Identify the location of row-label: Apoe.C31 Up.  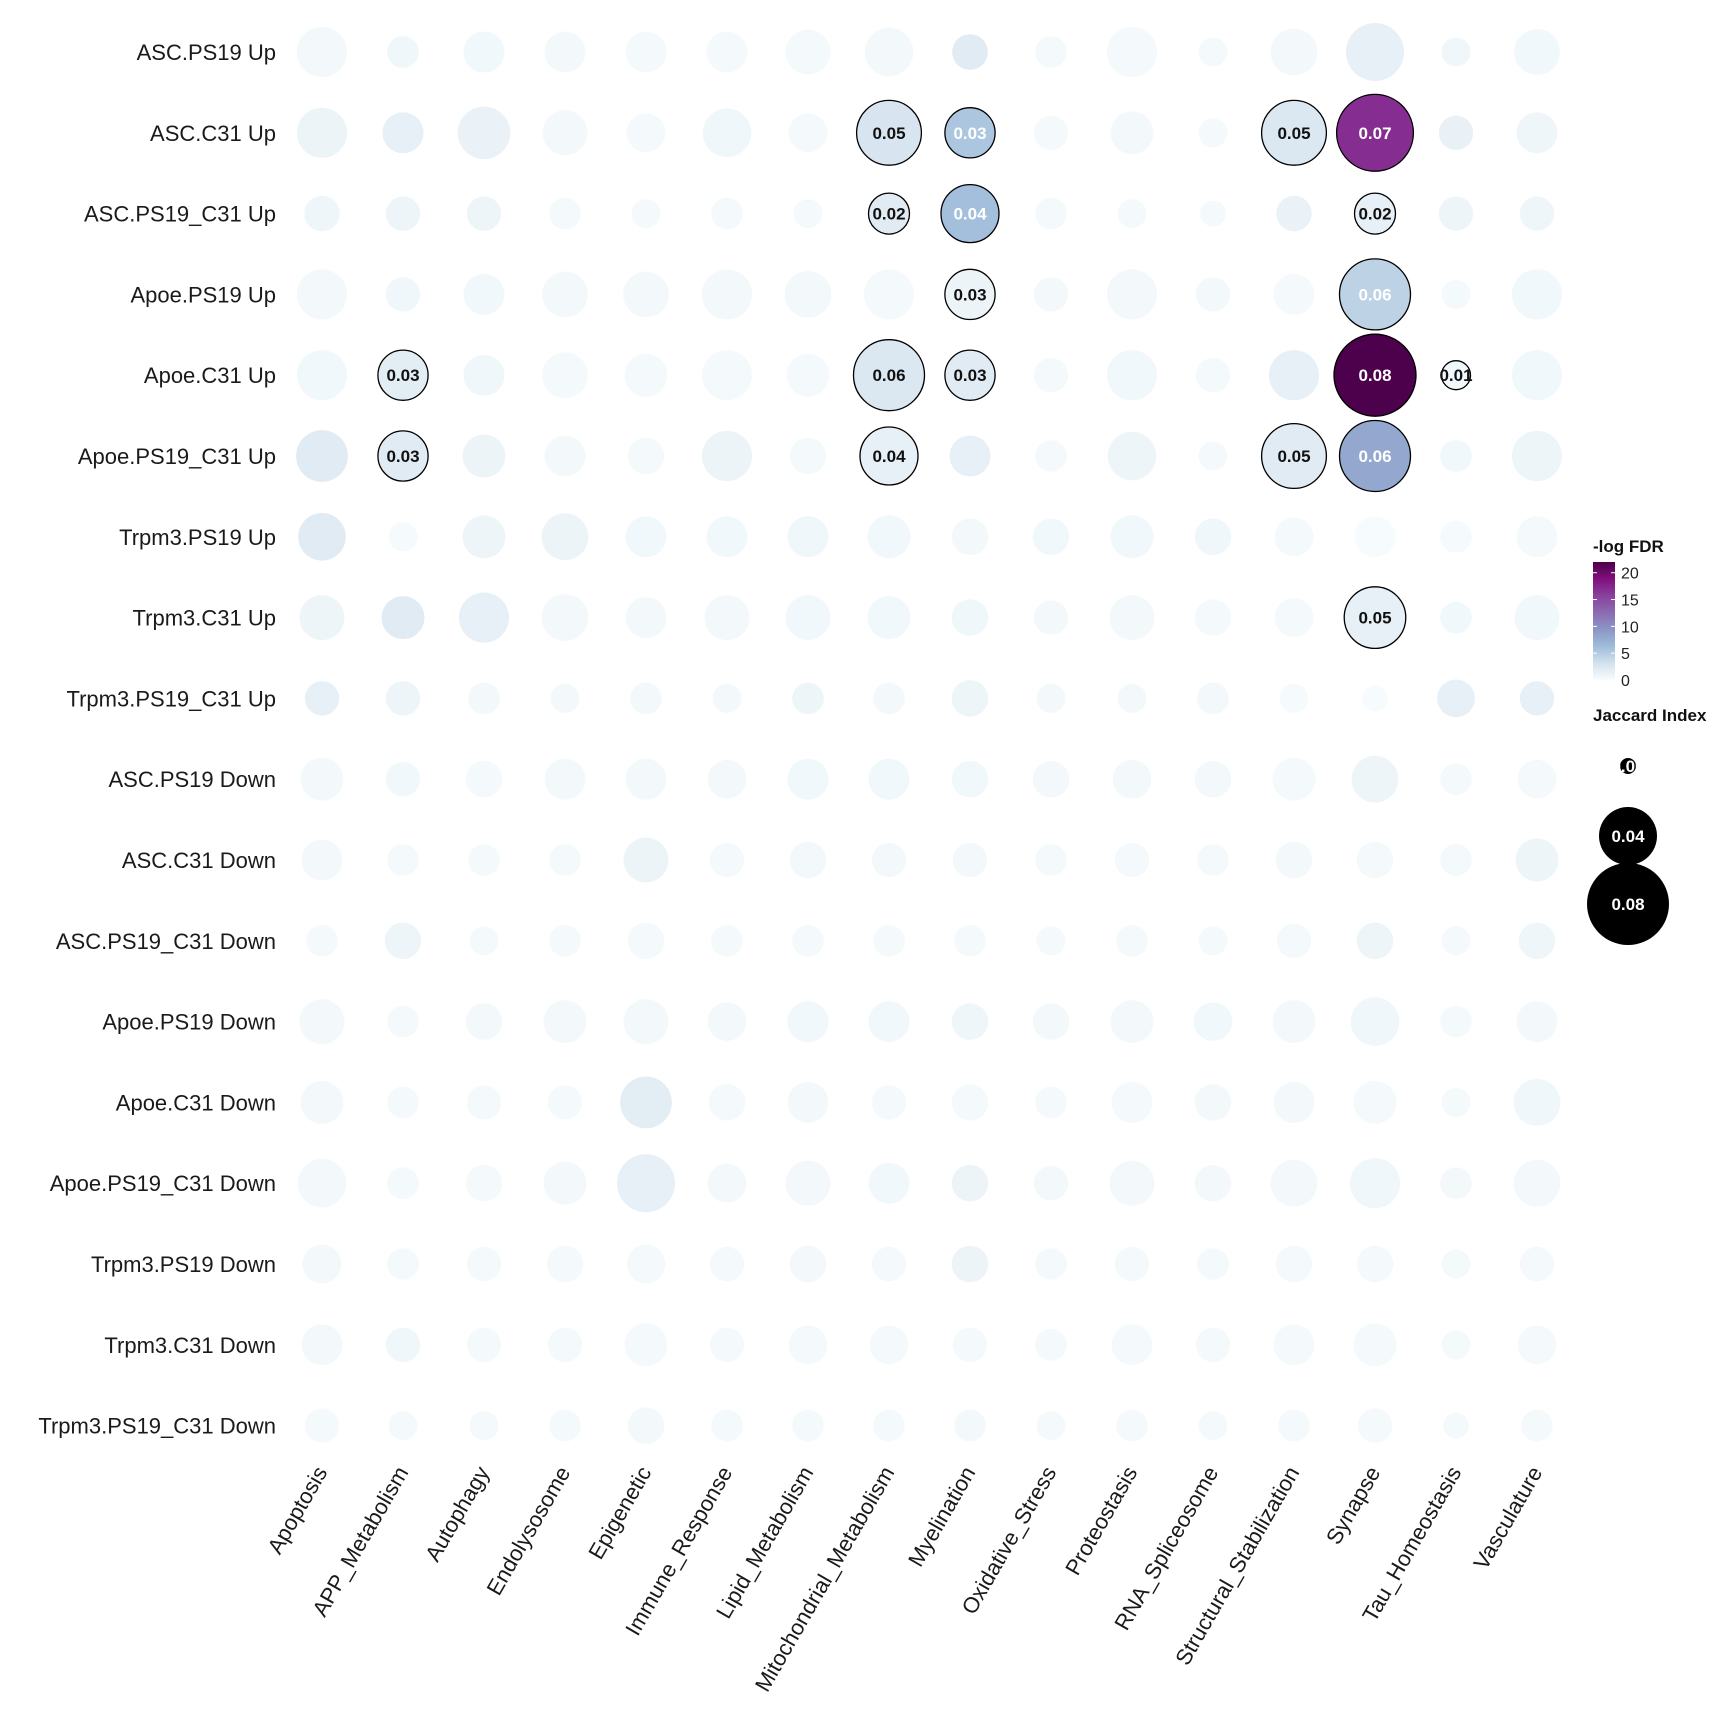
(210, 375).